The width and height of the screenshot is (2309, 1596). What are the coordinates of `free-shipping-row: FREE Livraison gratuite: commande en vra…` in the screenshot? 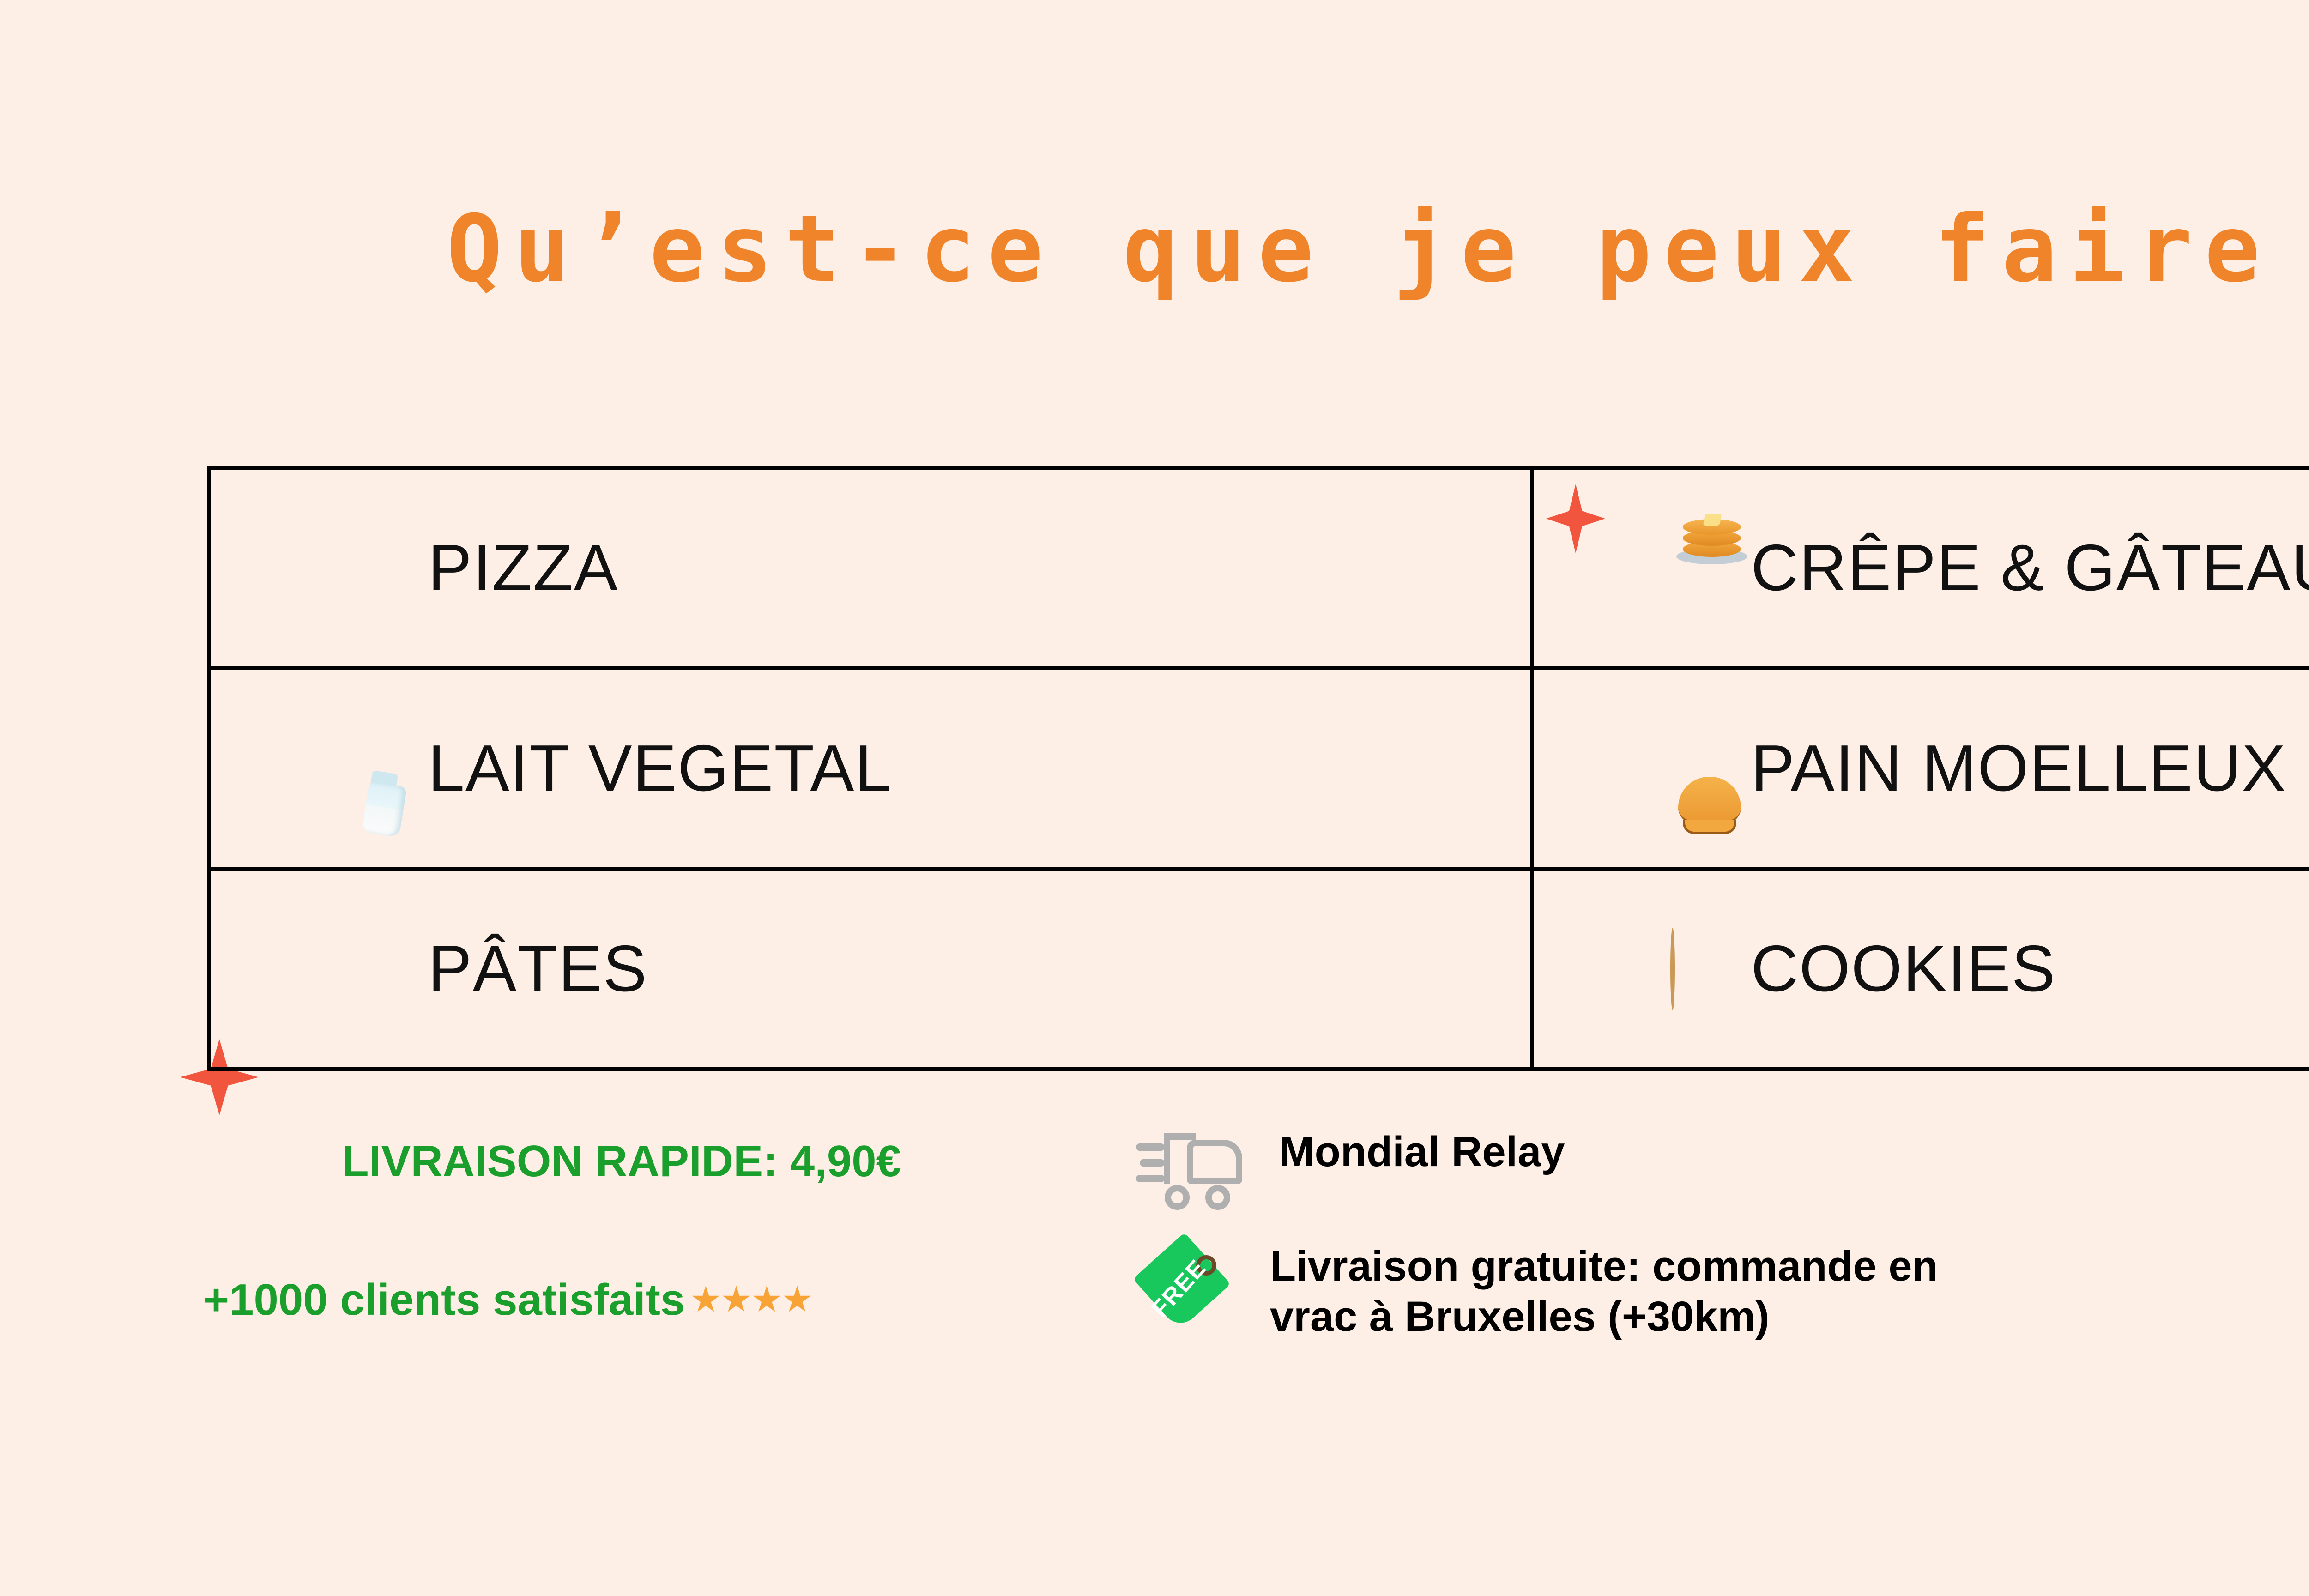 It's located at (1684, 1287).